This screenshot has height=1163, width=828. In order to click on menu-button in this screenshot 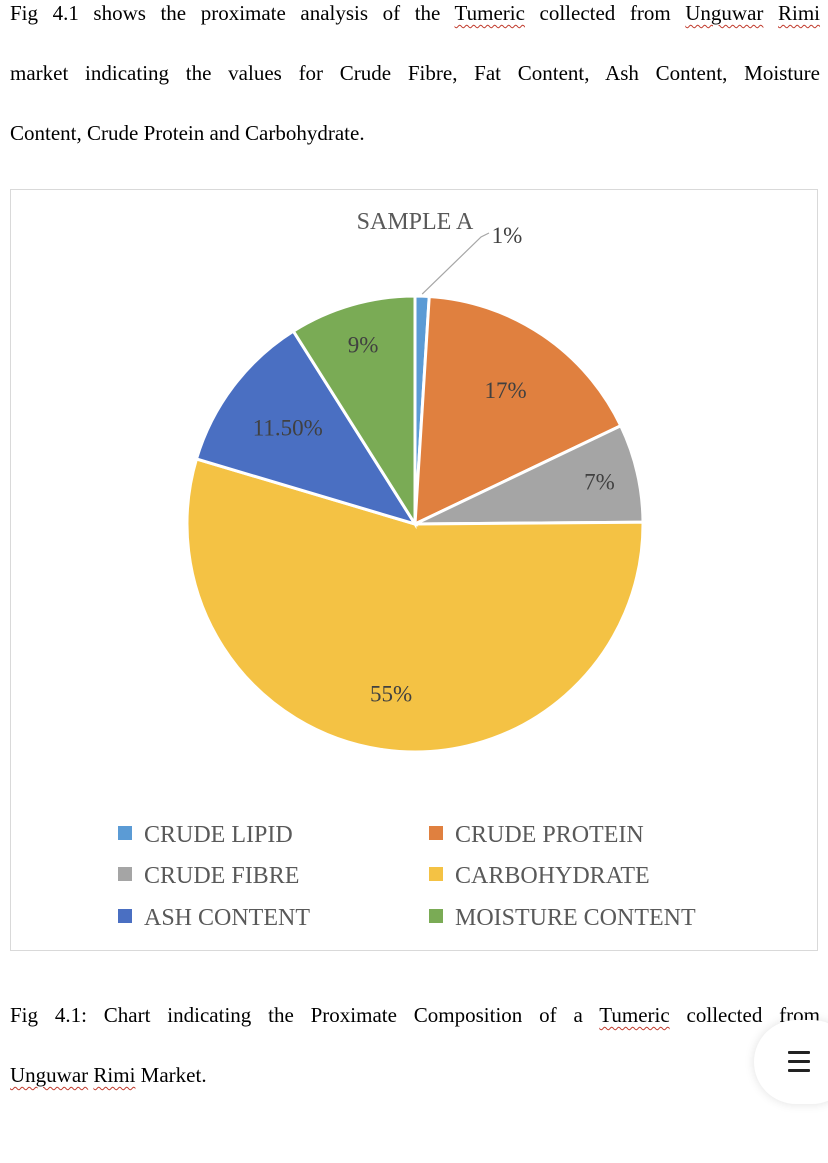, I will do `click(791, 1062)`.